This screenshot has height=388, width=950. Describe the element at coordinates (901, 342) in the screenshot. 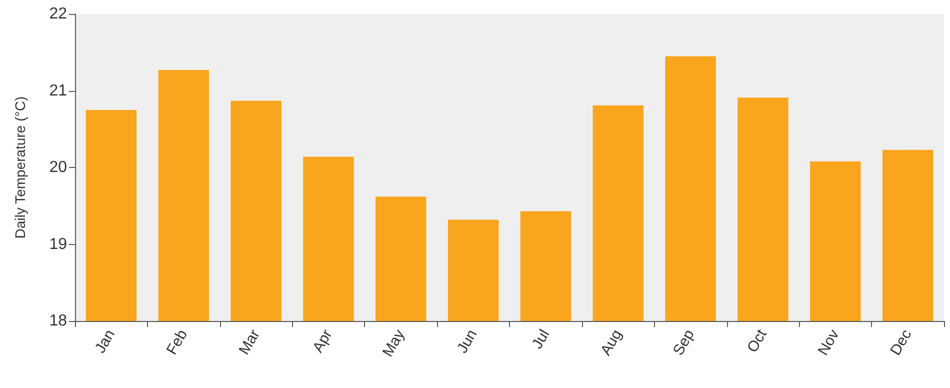

I see `x-tick-label: Dec` at that location.